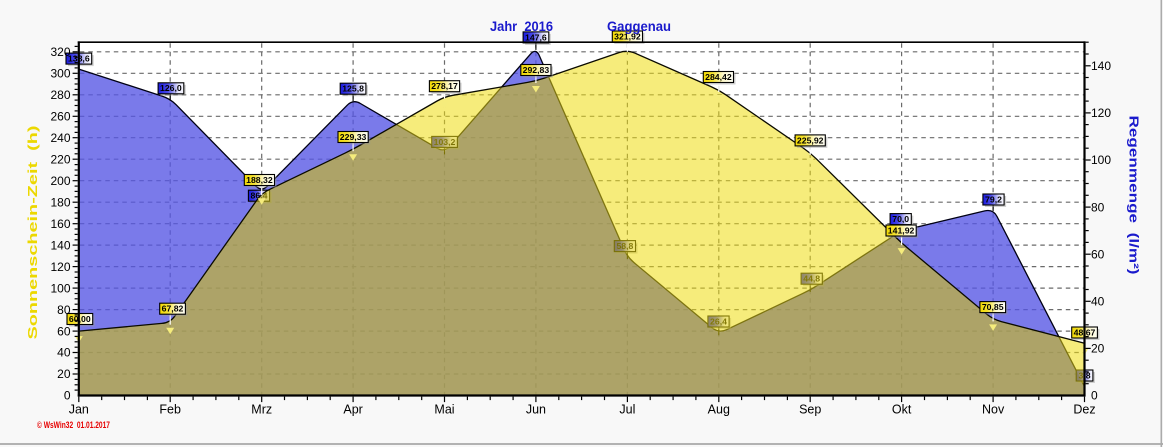 This screenshot has width=1163, height=447. I want to click on svg-text: 79,2, so click(993, 199).